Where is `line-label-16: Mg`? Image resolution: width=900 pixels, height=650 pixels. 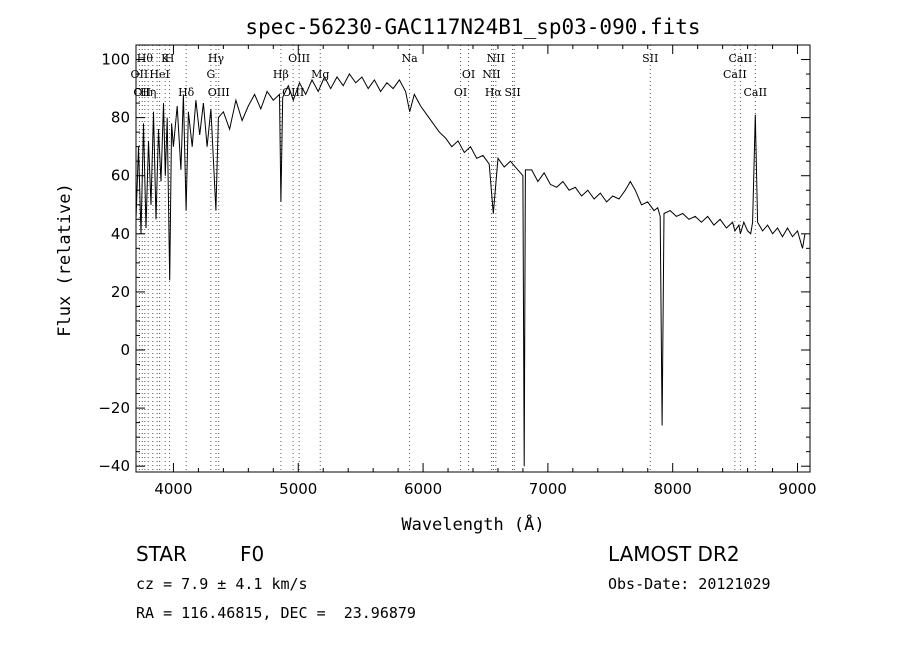 line-label-16: Mg is located at coordinates (320, 74).